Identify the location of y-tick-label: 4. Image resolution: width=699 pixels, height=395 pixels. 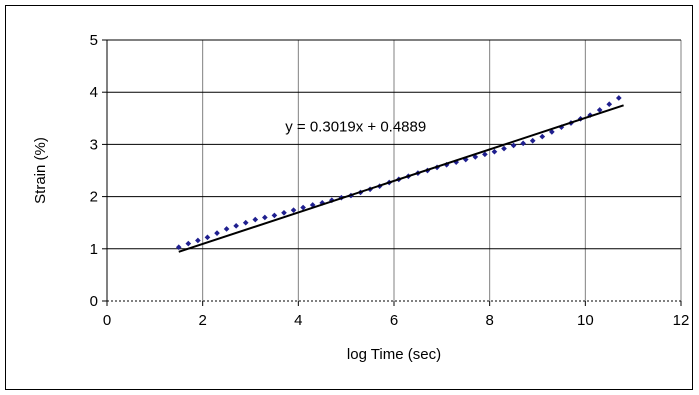
(94, 92).